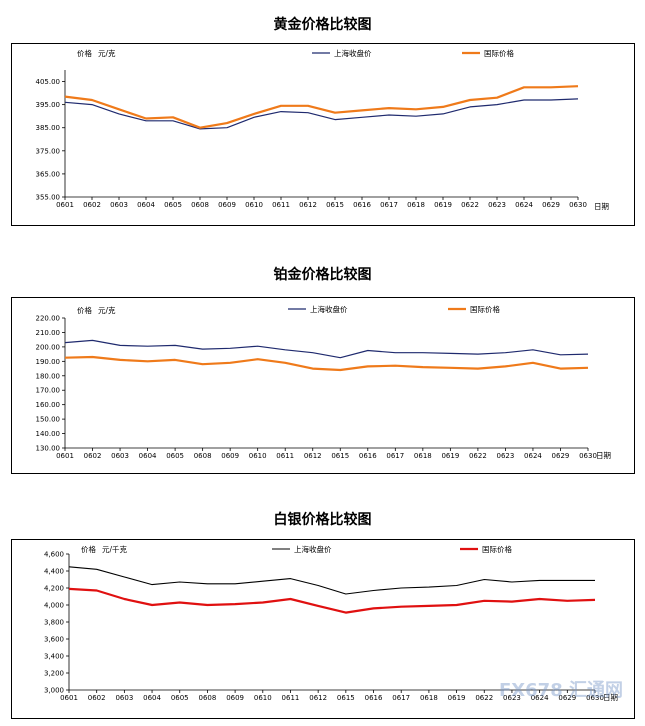  I want to click on gold-x-tick-label: 0617, so click(389, 205).